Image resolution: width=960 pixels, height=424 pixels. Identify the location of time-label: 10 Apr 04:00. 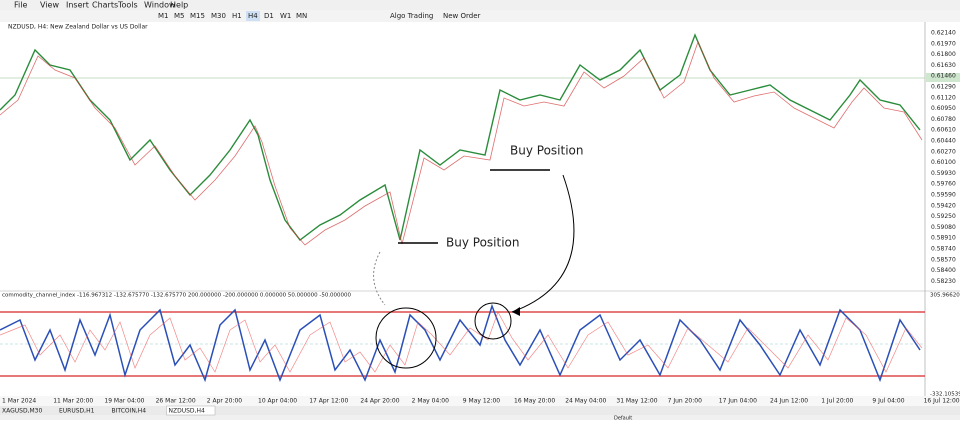
(277, 401).